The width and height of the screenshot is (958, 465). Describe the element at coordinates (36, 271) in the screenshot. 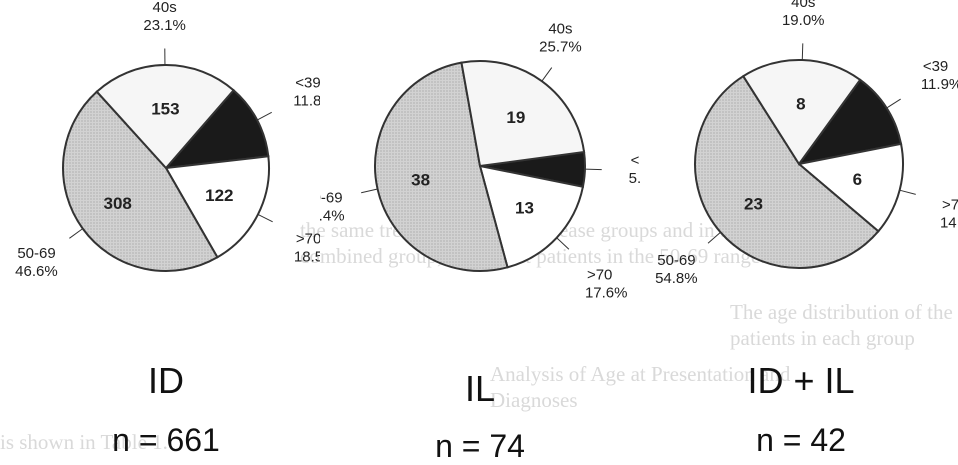

I see `slice-percent-s5069: 46.6%` at that location.